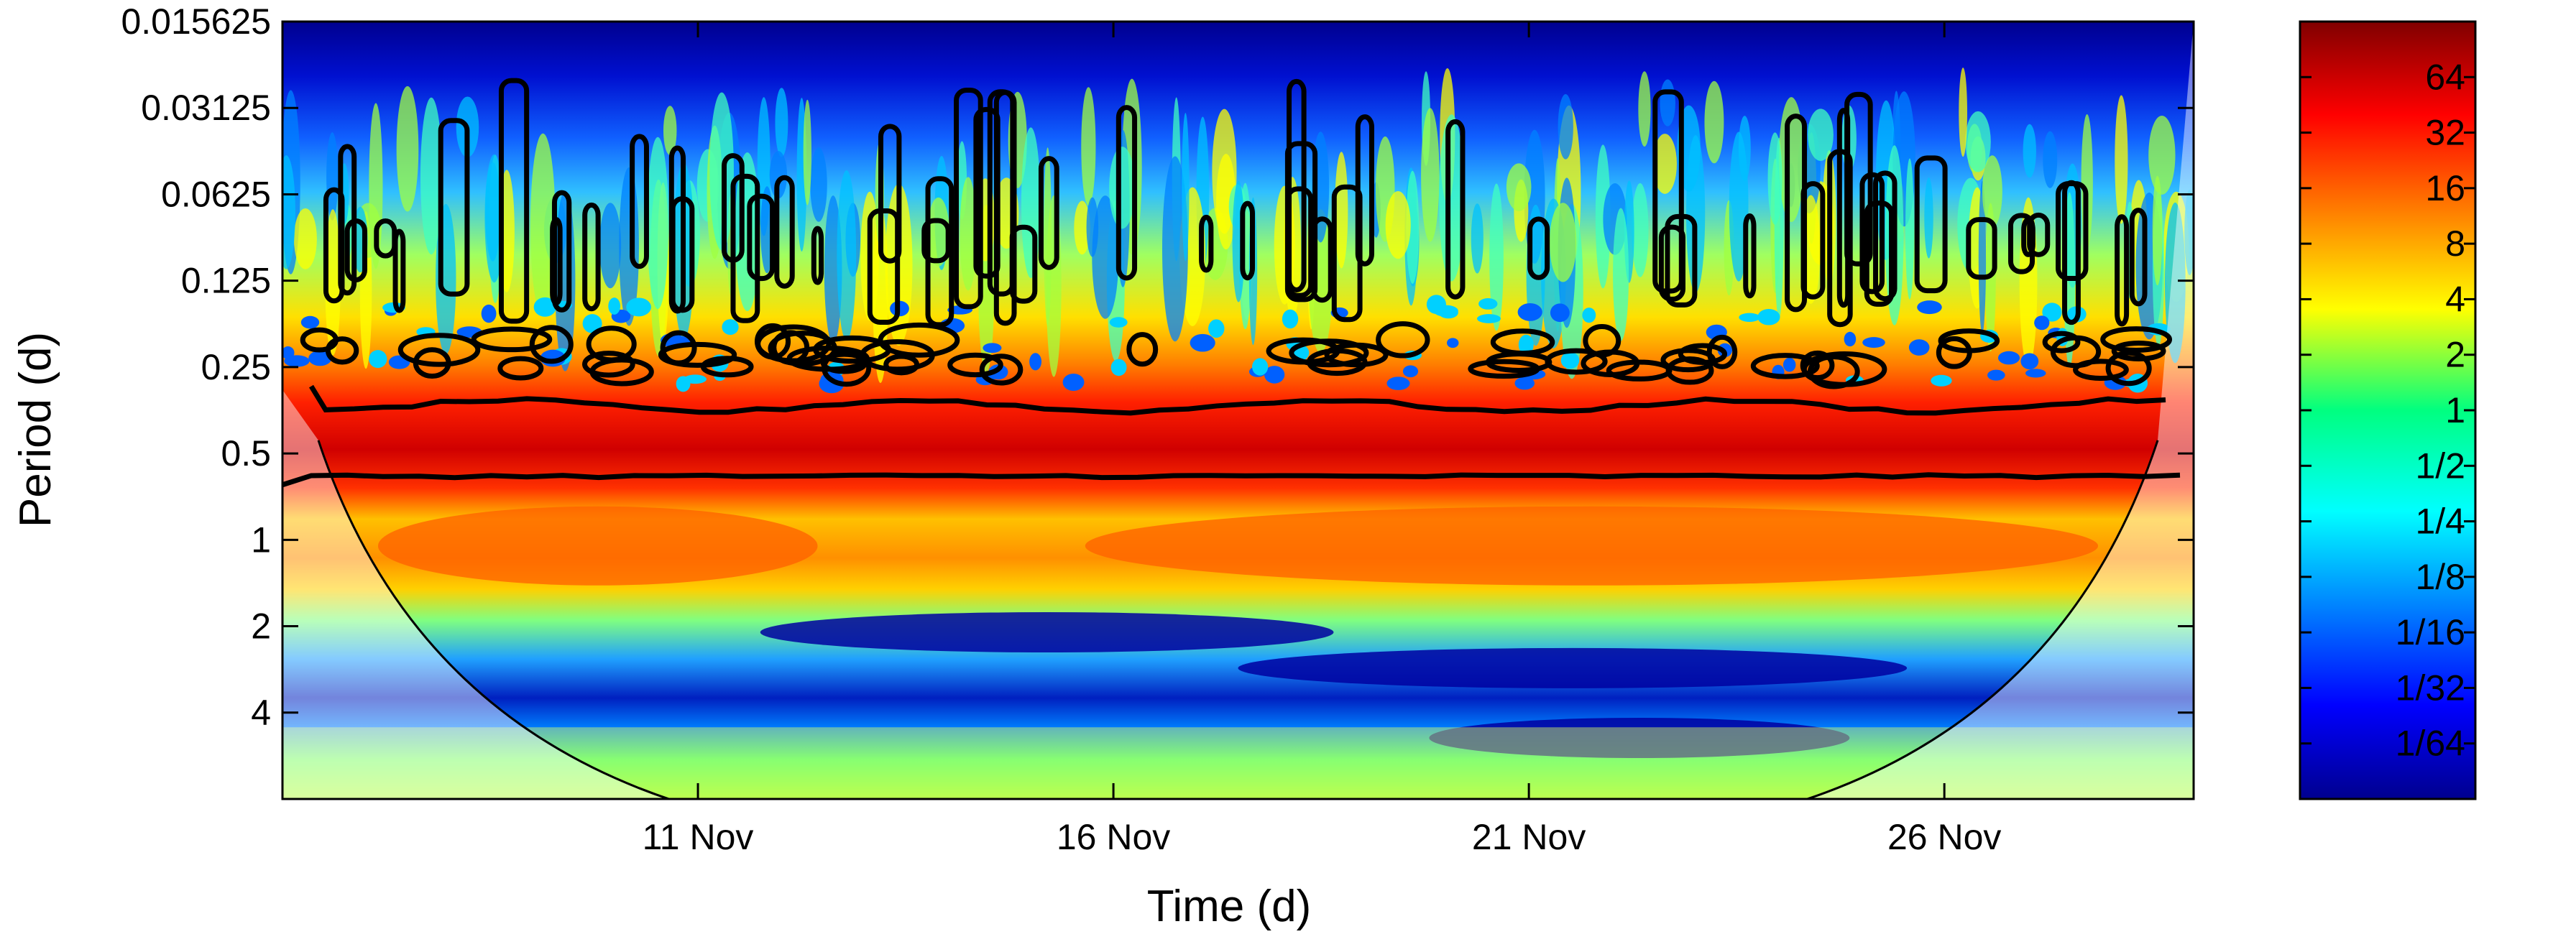 The width and height of the screenshot is (2576, 947). Describe the element at coordinates (246, 454) in the screenshot. I see `y-tick-label: 0.5` at that location.